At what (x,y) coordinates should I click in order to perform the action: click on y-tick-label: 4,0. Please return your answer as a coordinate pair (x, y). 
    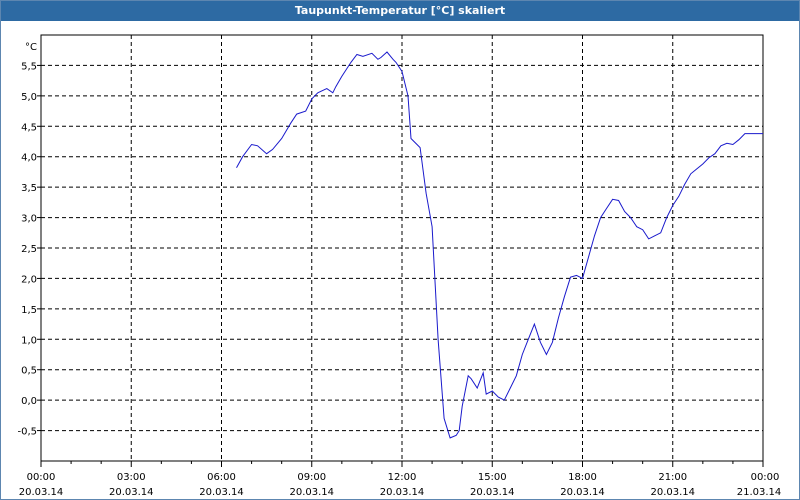
    Looking at the image, I should click on (29, 158).